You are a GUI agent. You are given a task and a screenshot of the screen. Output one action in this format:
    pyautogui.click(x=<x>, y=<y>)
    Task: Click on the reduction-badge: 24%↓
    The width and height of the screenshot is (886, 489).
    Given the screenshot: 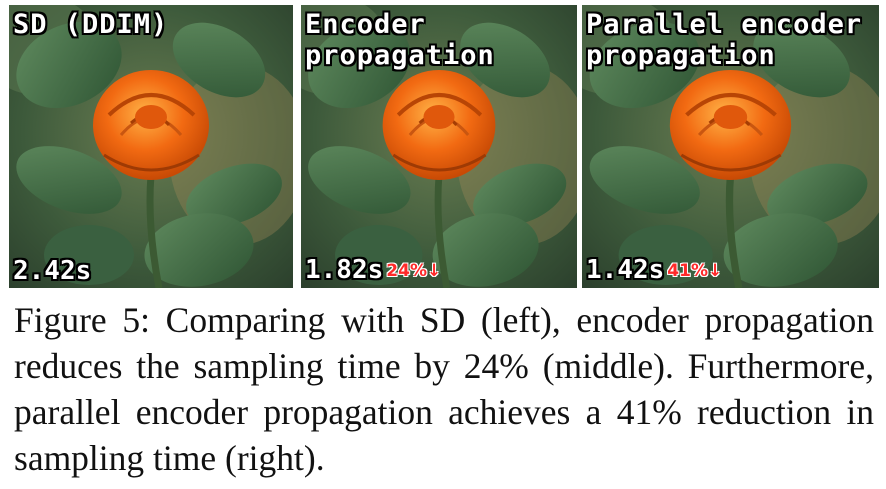 What is the action you would take?
    pyautogui.click(x=414, y=271)
    